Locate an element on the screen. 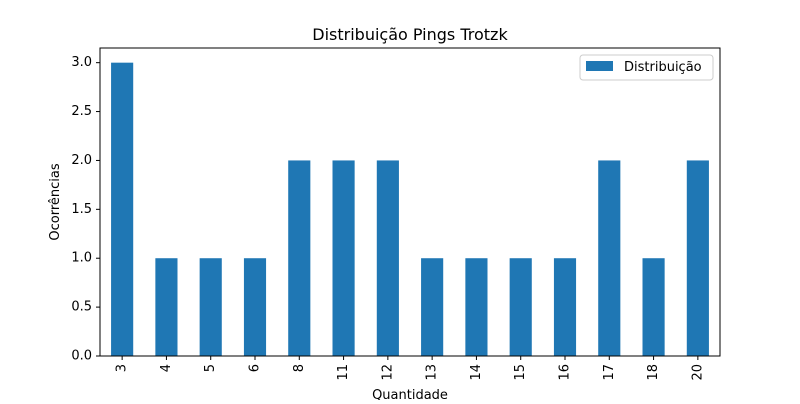 The width and height of the screenshot is (800, 404). y-tick-label-2.5: 2.5 is located at coordinates (81, 111).